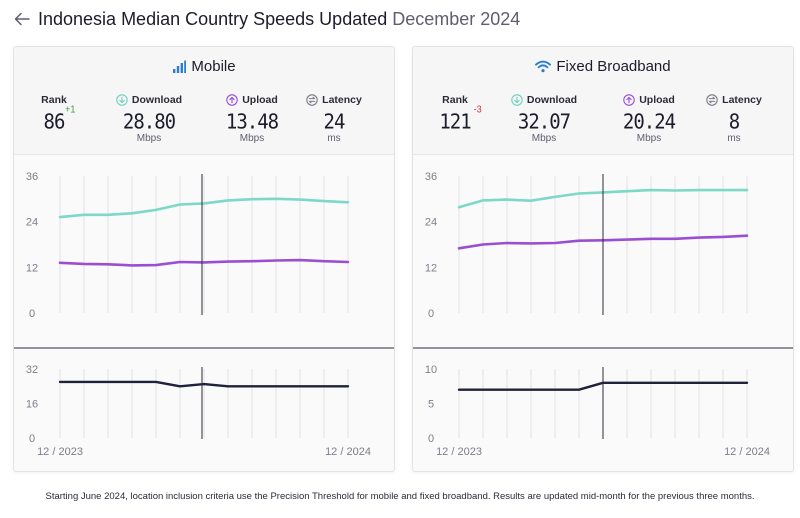  What do you see at coordinates (179, 67) in the screenshot?
I see `signal-bars-icon` at bounding box center [179, 67].